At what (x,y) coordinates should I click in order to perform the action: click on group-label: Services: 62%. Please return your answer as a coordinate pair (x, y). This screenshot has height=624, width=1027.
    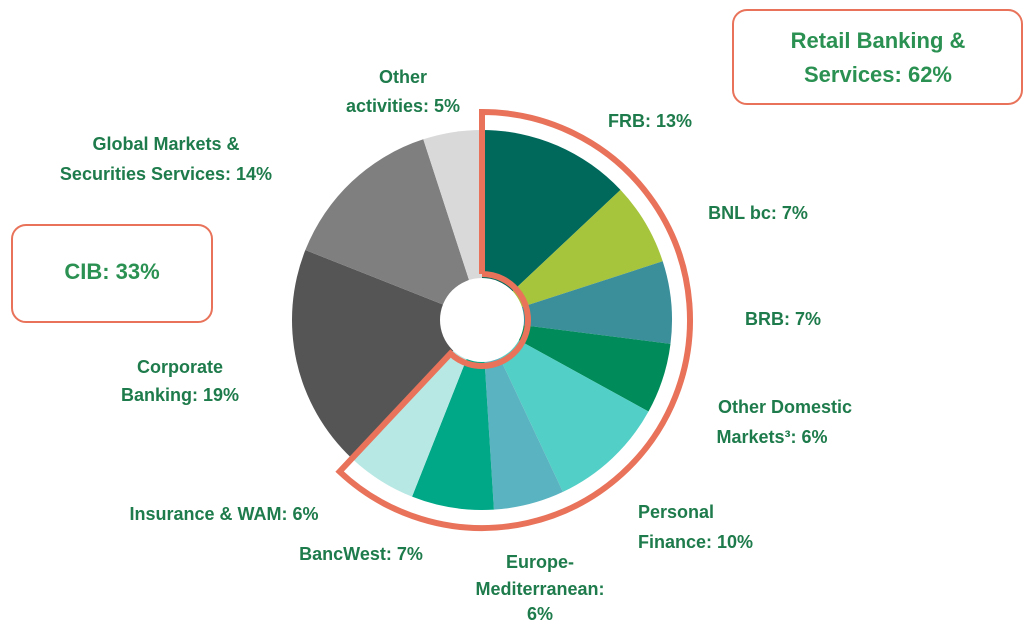
    Looking at the image, I should click on (878, 74).